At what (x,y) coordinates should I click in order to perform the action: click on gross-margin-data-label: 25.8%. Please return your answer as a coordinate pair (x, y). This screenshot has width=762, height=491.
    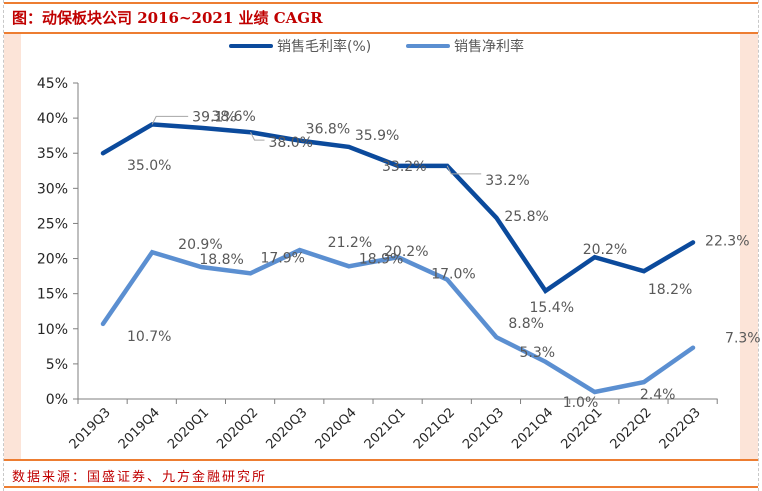
    Looking at the image, I should click on (526, 217).